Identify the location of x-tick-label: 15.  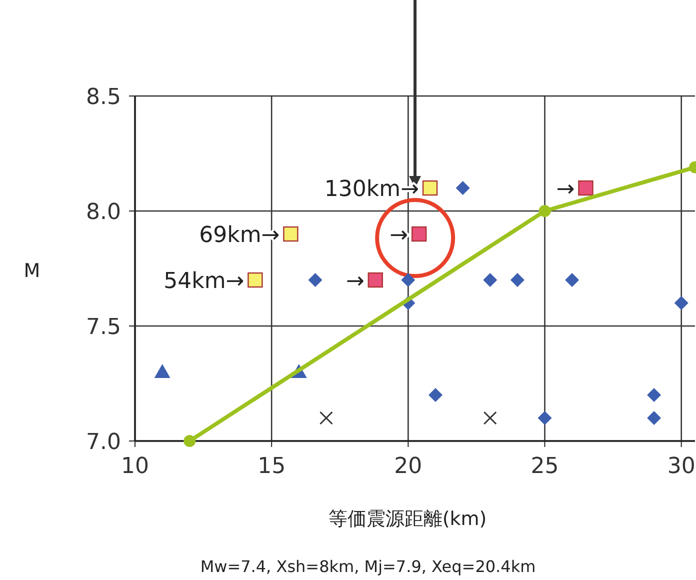
(272, 466).